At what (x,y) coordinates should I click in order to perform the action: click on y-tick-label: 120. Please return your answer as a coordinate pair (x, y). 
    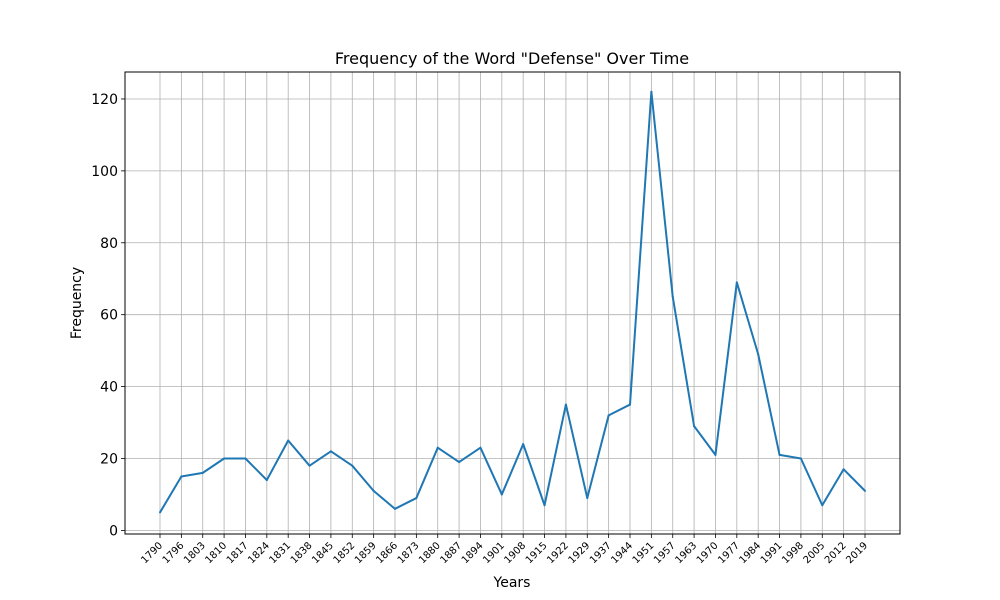
    Looking at the image, I should click on (104, 100).